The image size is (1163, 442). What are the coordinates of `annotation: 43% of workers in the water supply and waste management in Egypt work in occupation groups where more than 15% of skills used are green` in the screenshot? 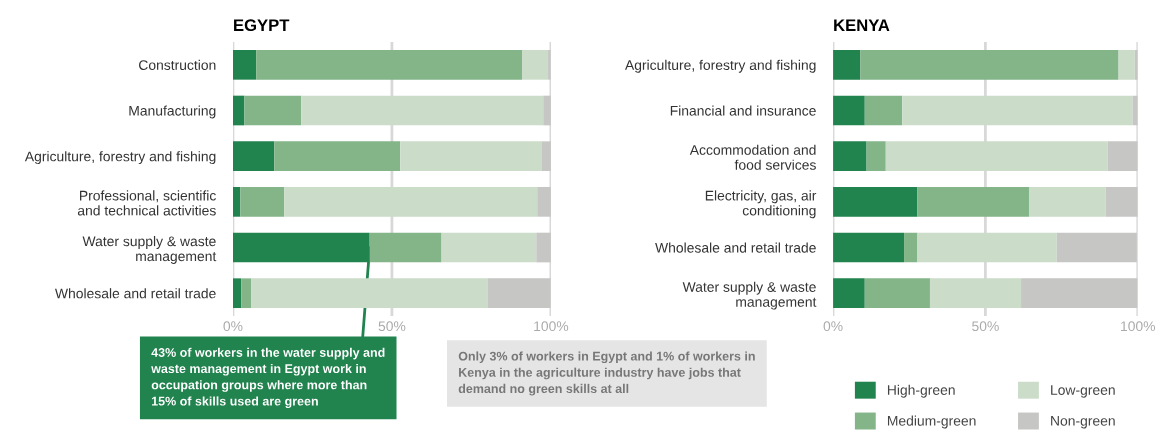 It's located at (268, 378).